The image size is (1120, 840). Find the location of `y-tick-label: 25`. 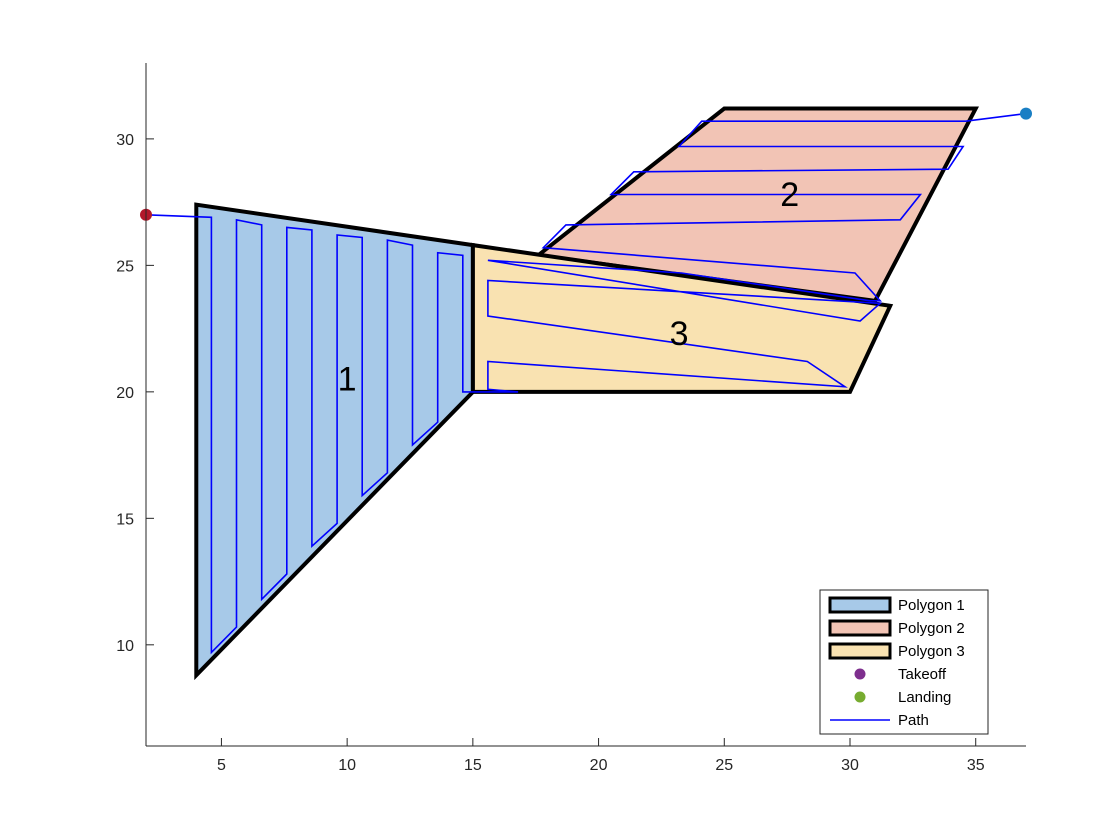

y-tick-label: 25 is located at coordinates (125, 266).